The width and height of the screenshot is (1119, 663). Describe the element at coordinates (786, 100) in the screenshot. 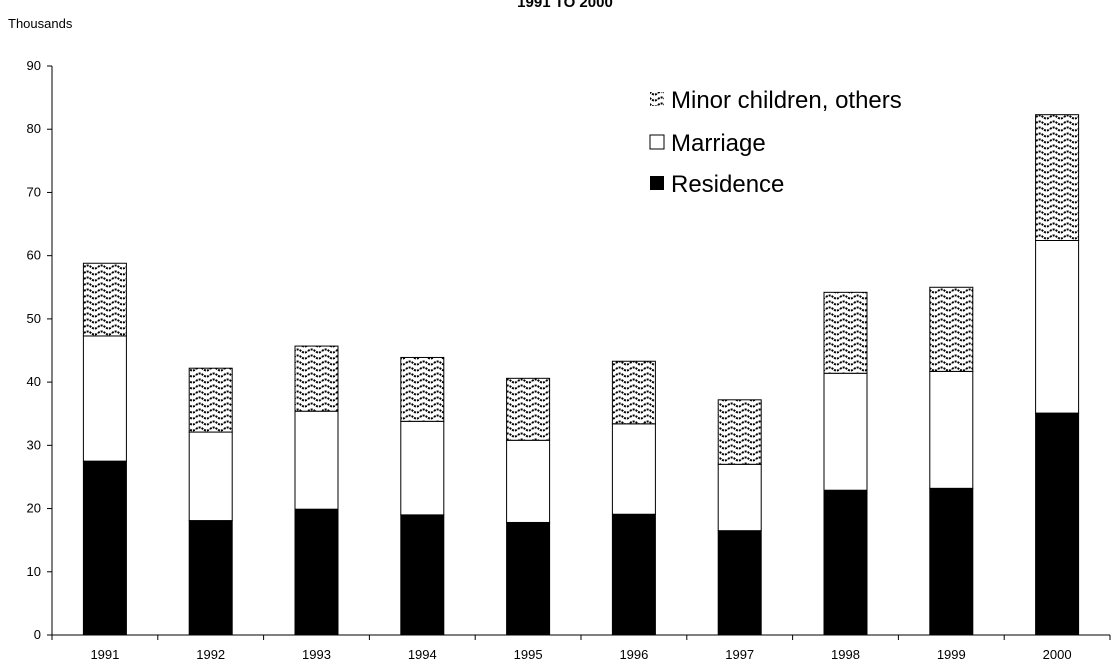

I see `legend-label-minor-children: Minor children, others` at that location.